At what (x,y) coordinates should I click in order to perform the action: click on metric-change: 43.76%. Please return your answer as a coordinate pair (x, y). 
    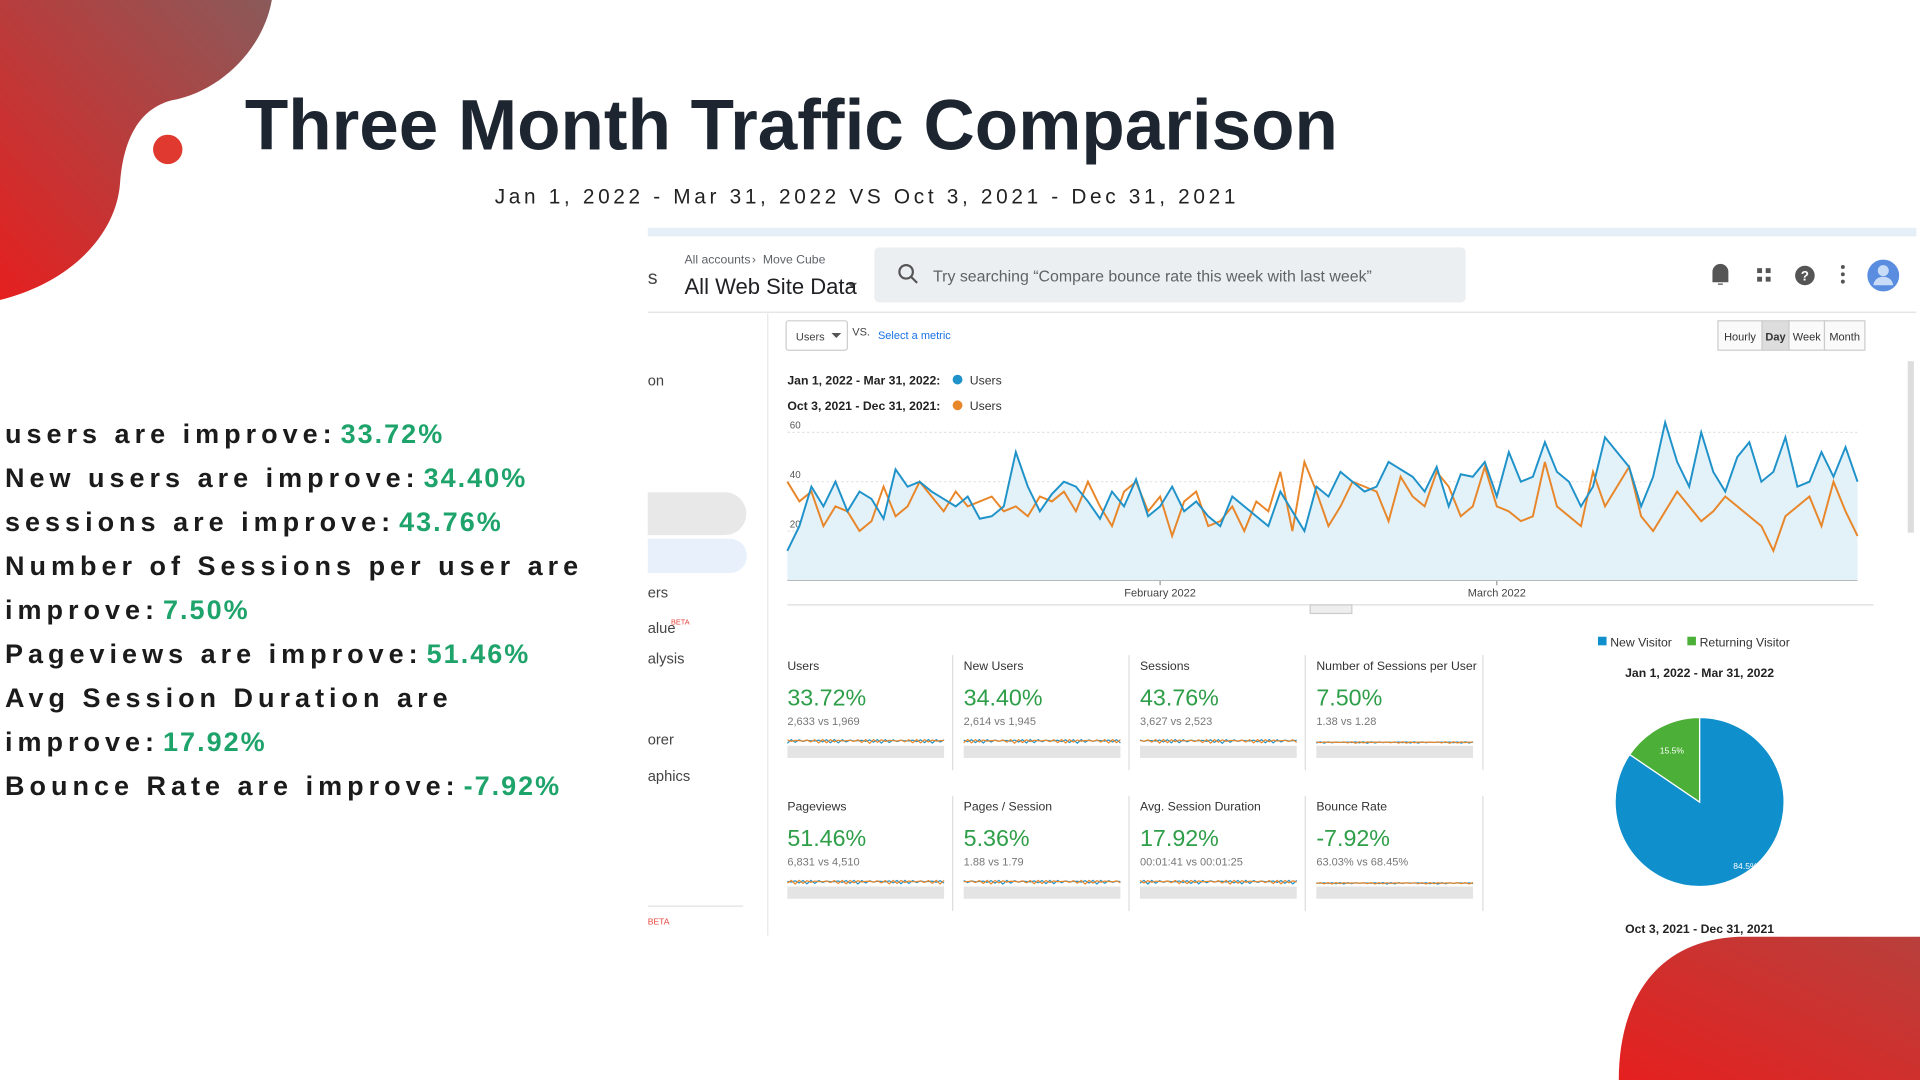
    Looking at the image, I should click on (1179, 697).